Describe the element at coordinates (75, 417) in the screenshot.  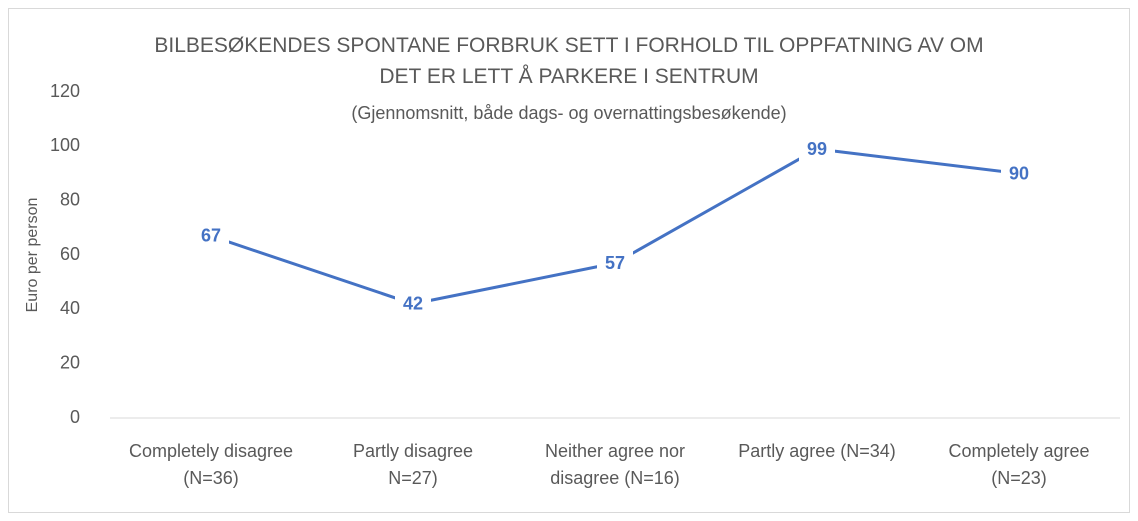
I see `y-tick-label: 0` at that location.